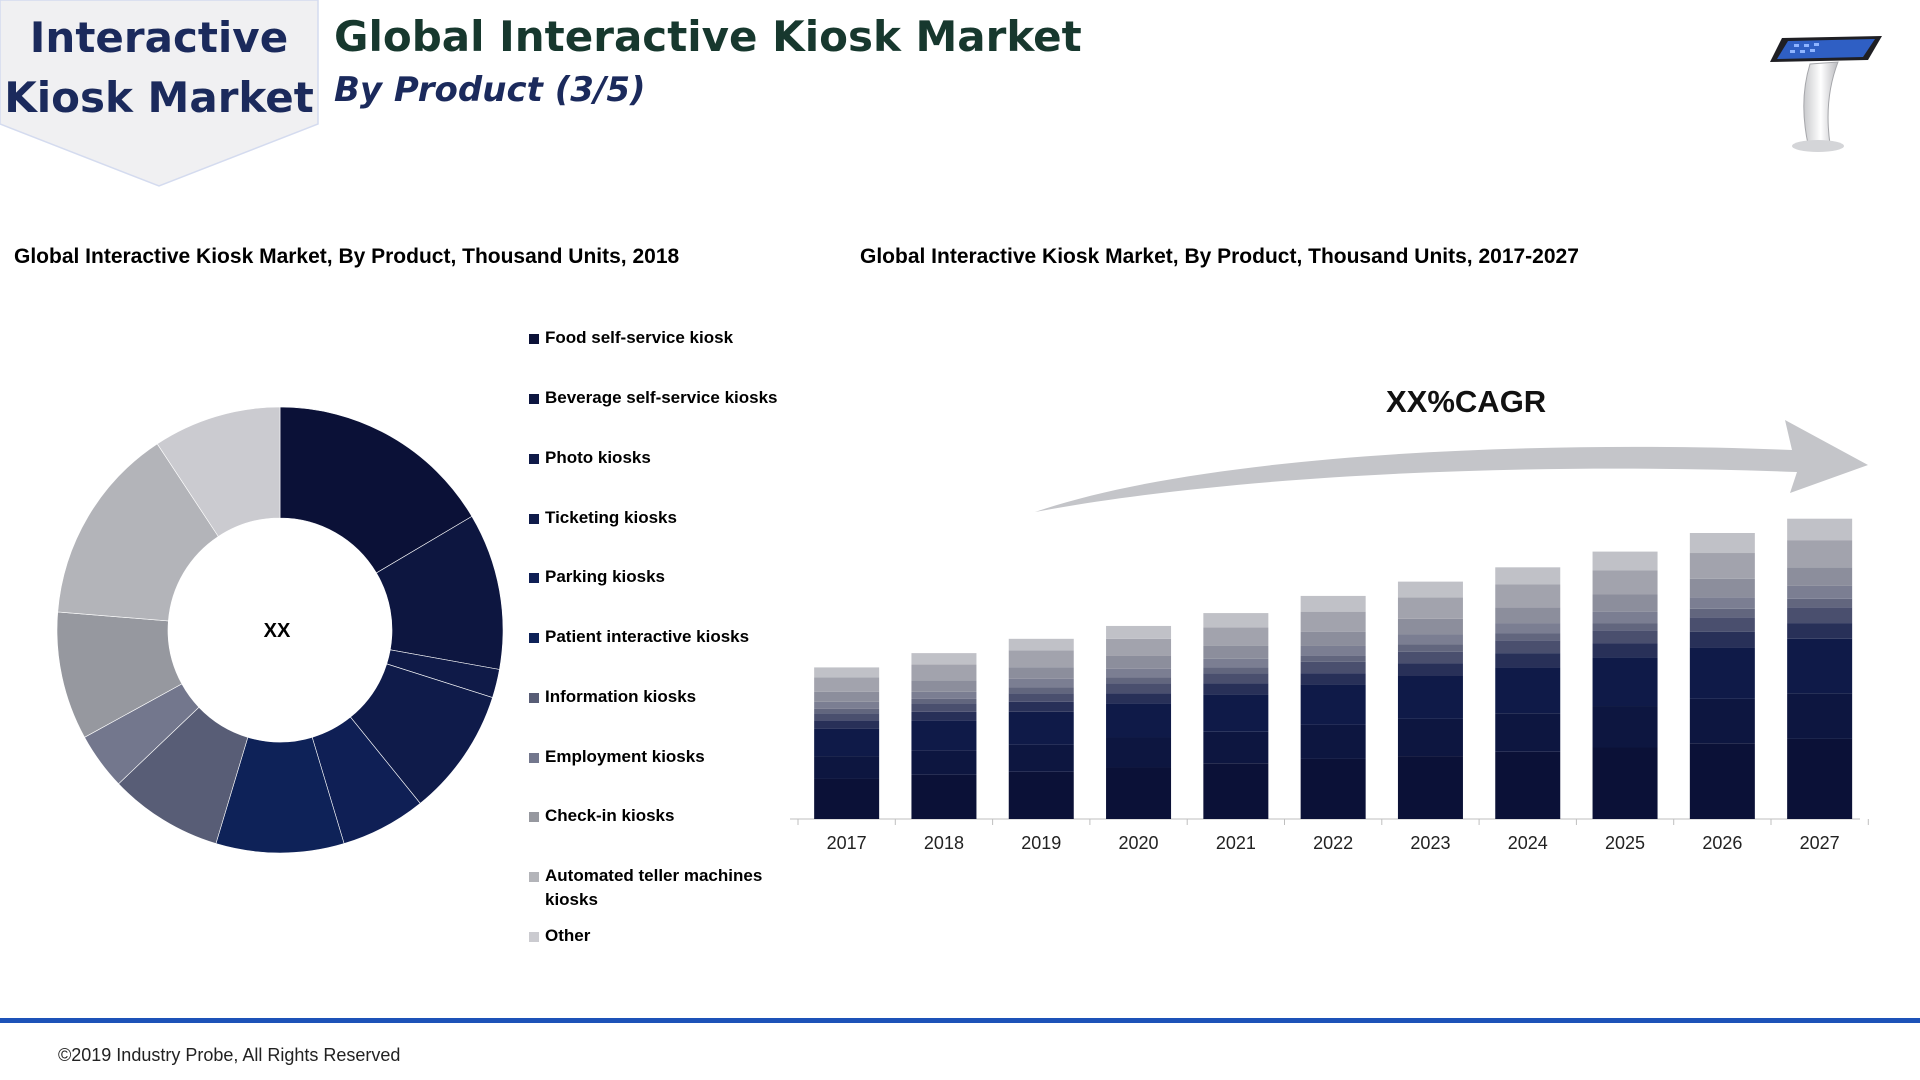  I want to click on donut-chart: XX, so click(280, 630).